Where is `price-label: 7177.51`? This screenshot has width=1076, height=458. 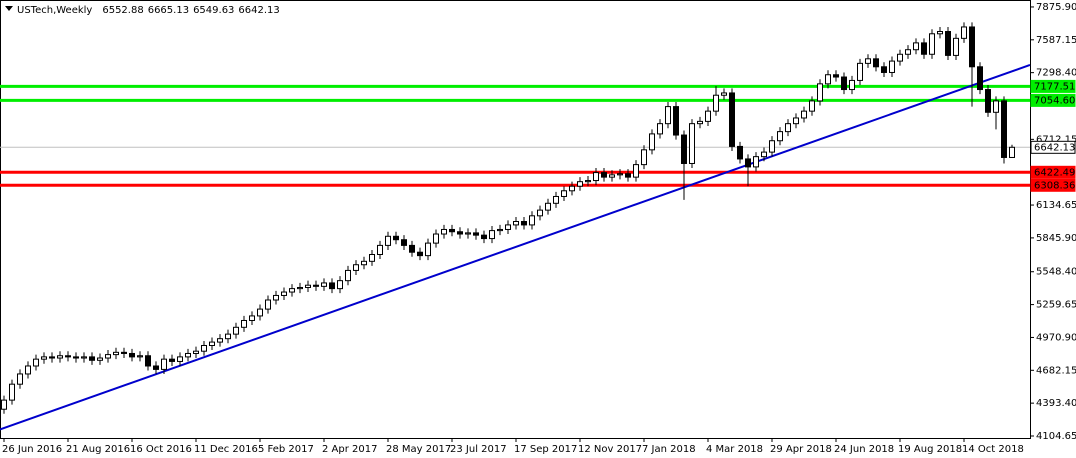 price-label: 7177.51 is located at coordinates (1054, 86).